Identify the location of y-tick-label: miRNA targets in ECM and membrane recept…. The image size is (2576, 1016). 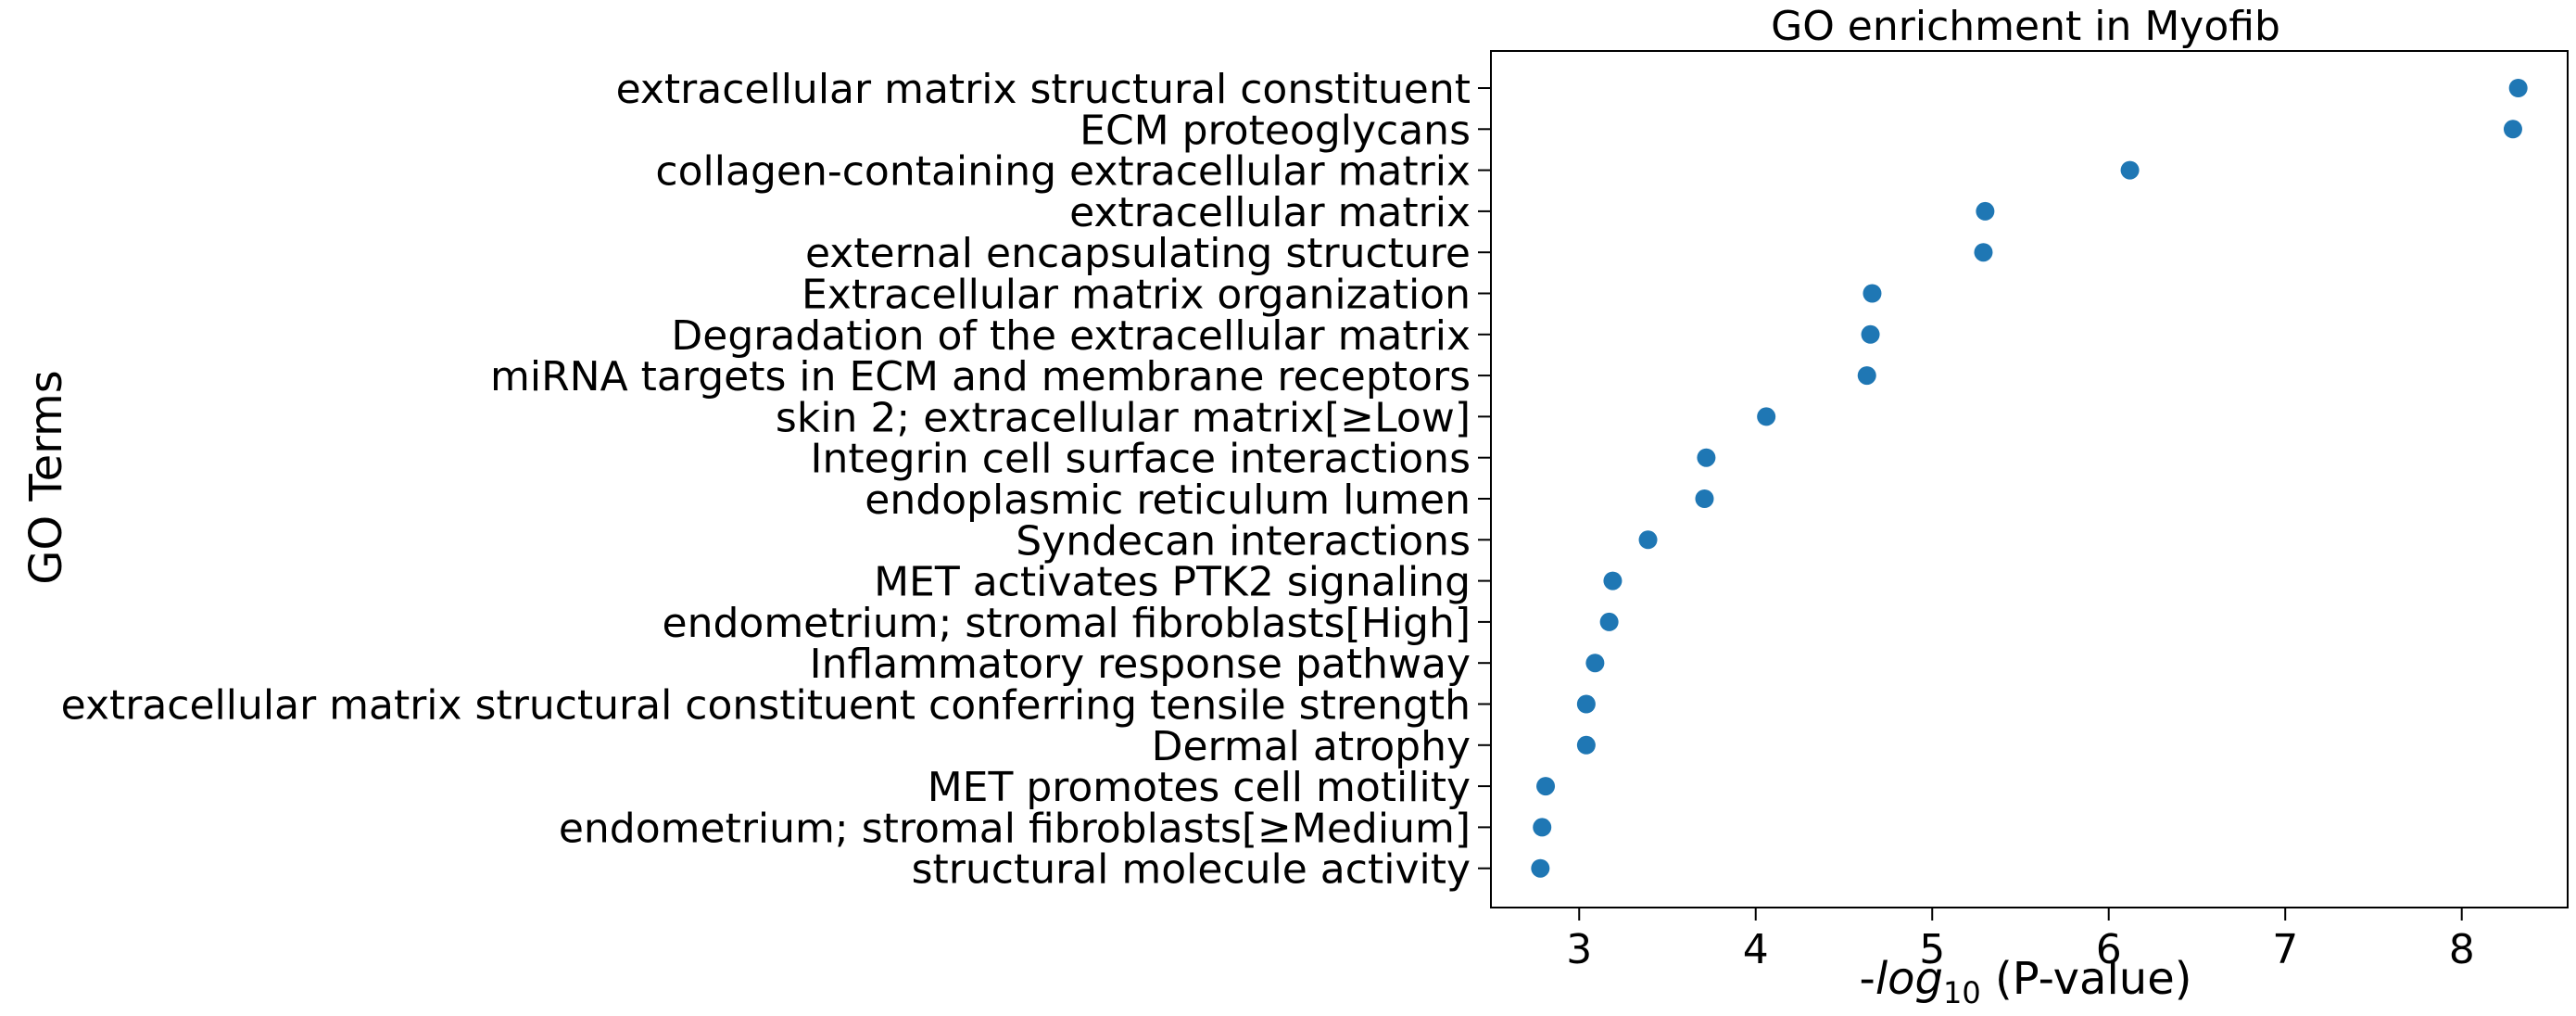
(980, 376).